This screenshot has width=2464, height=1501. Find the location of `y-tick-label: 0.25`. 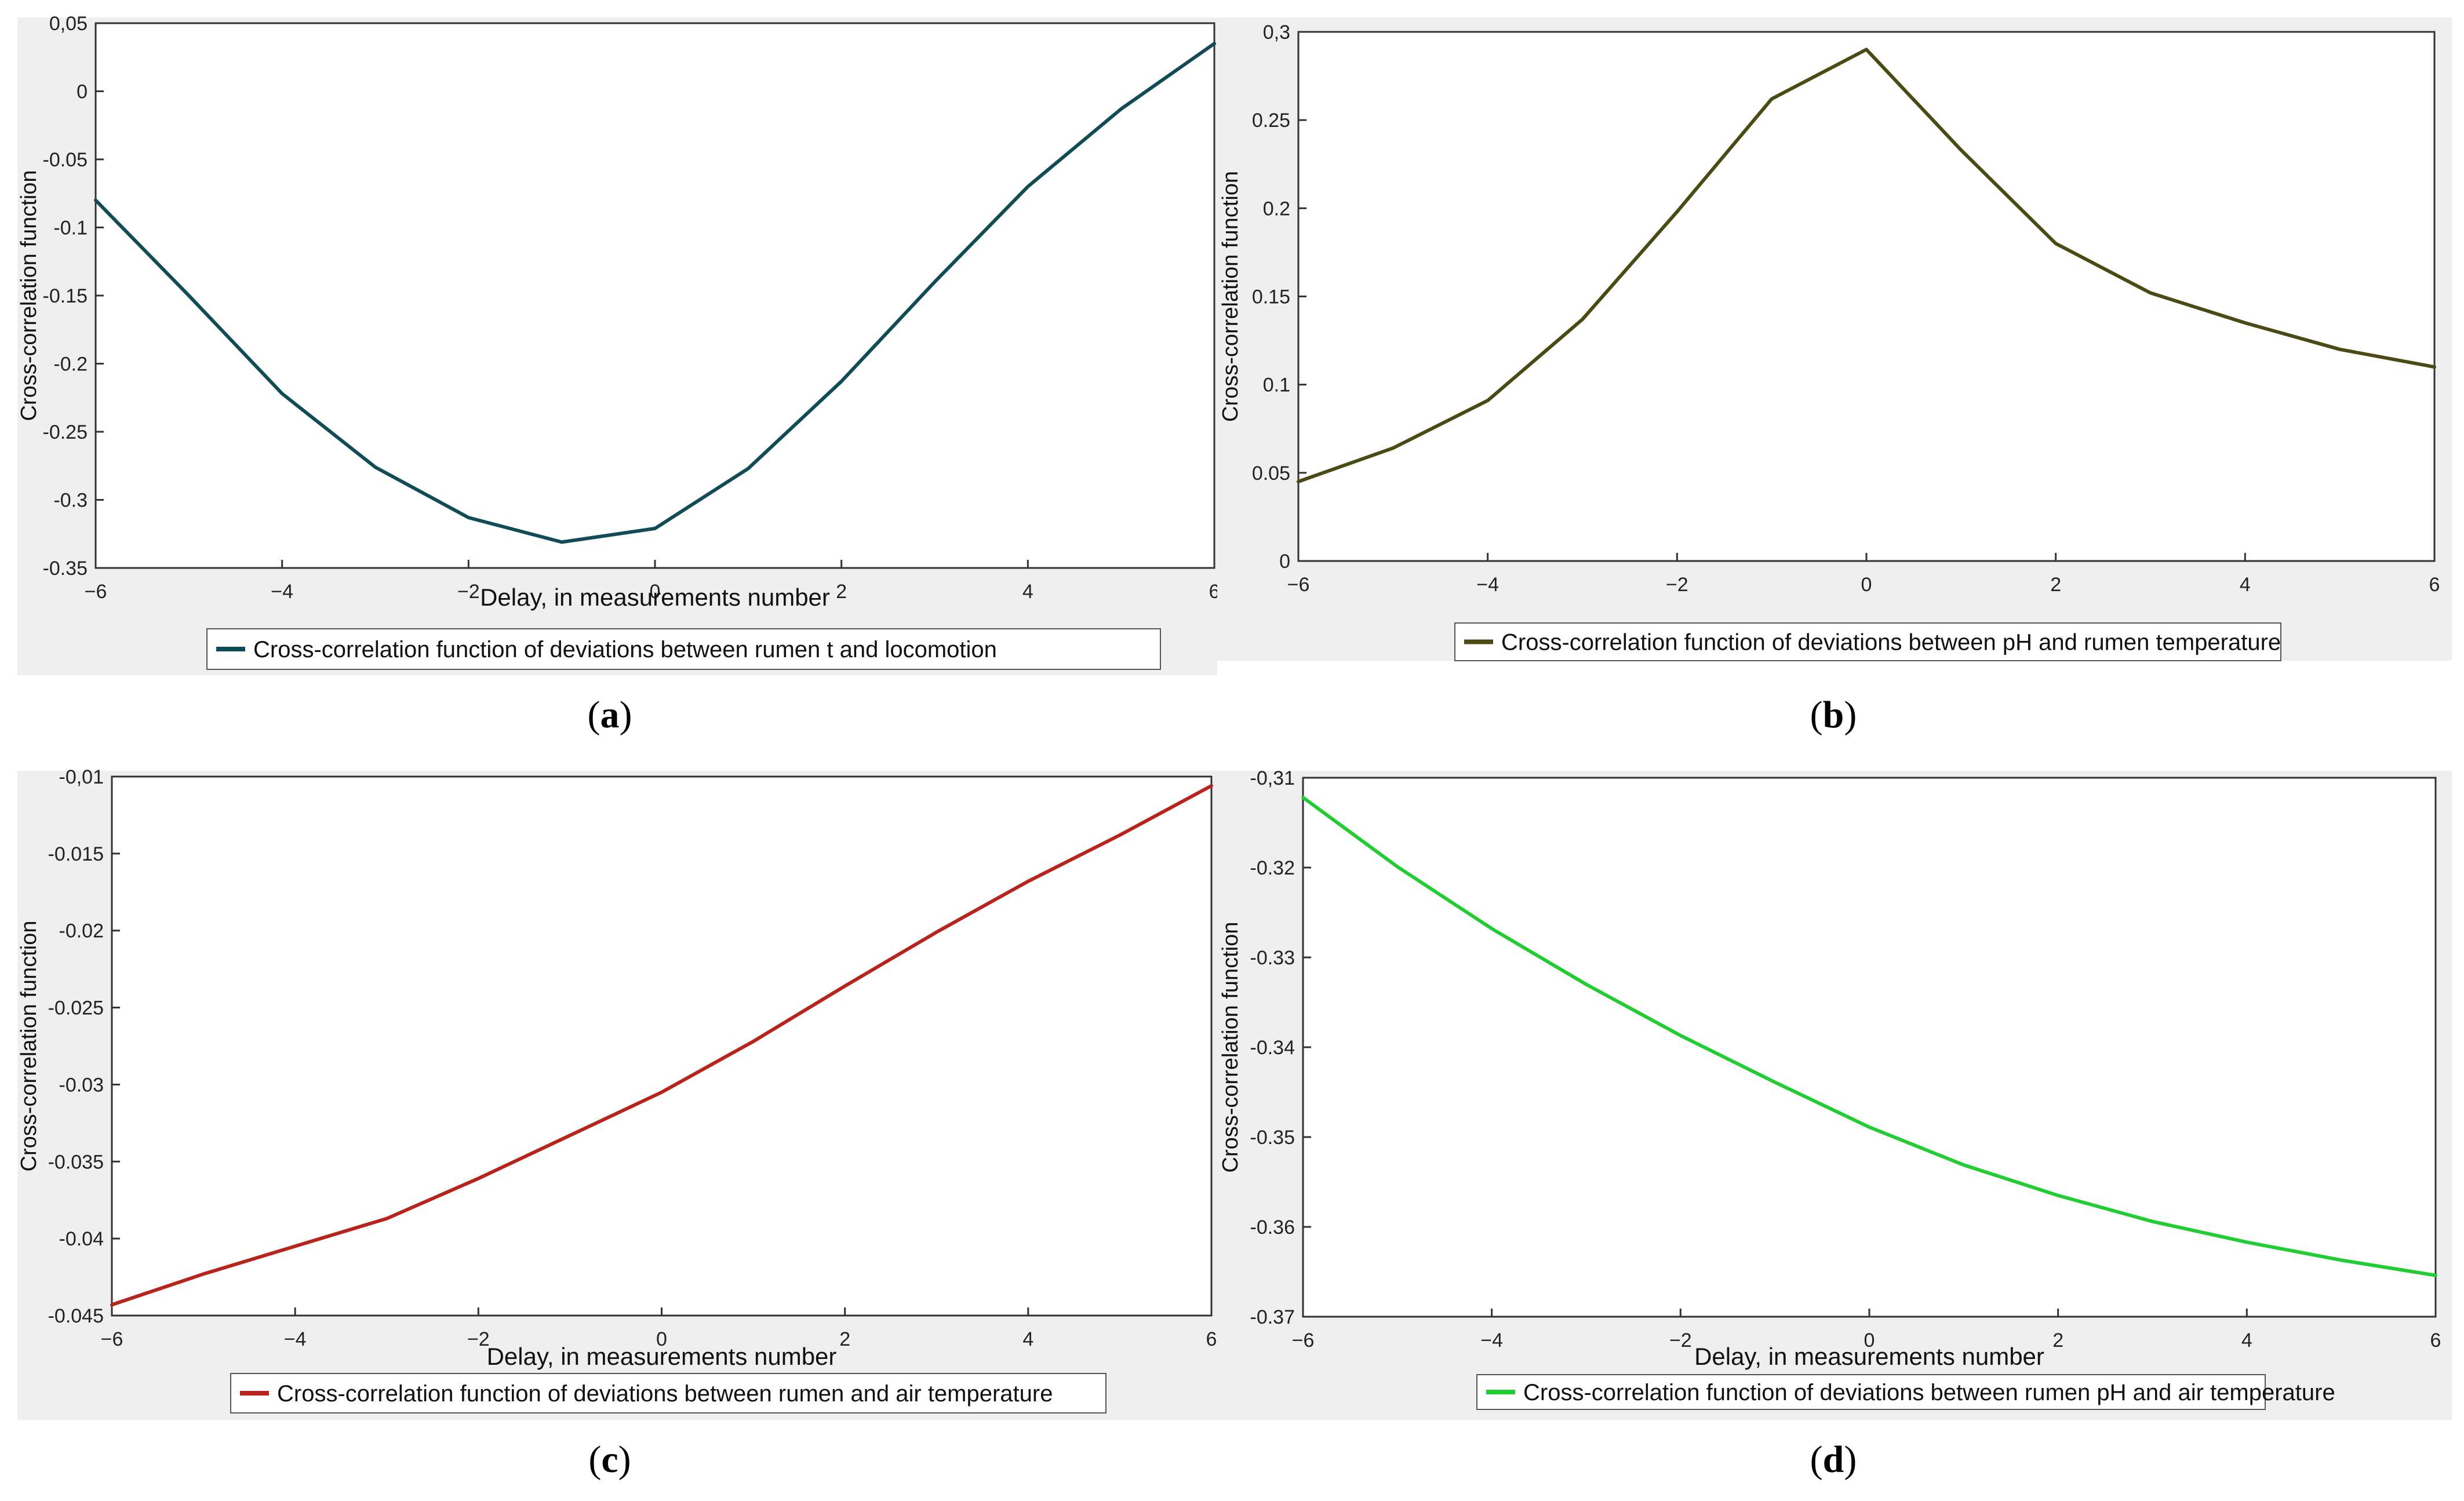

y-tick-label: 0.25 is located at coordinates (1271, 121).